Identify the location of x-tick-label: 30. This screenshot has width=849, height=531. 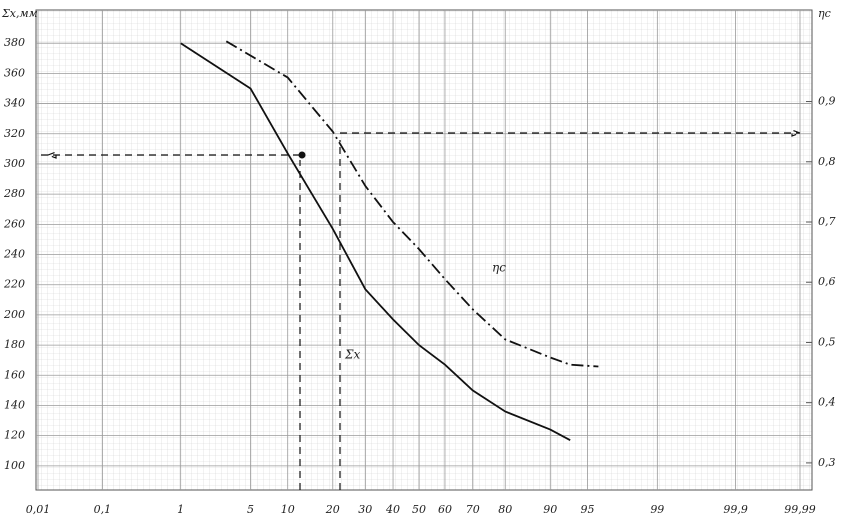
(365, 509).